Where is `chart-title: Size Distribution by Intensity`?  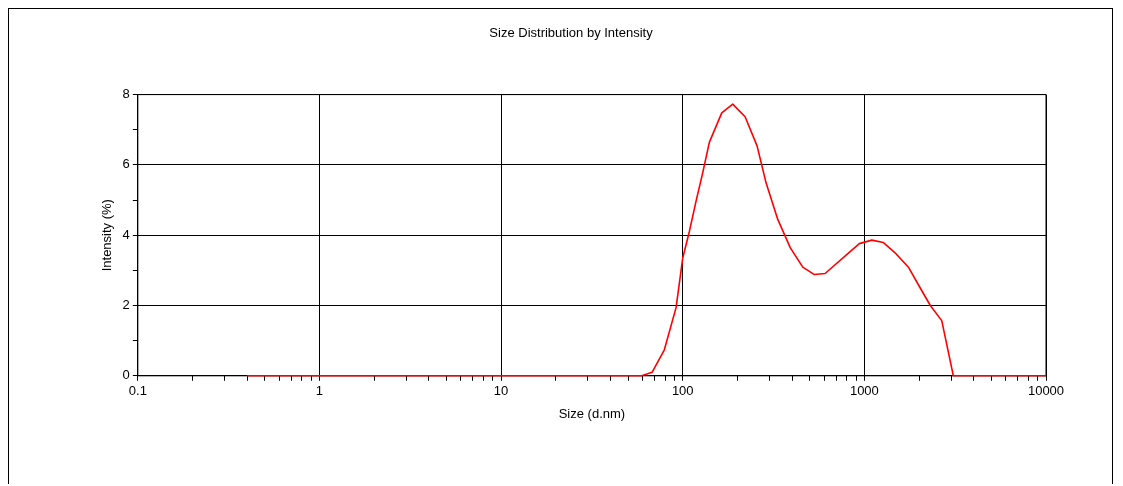 chart-title: Size Distribution by Intensity is located at coordinates (571, 33).